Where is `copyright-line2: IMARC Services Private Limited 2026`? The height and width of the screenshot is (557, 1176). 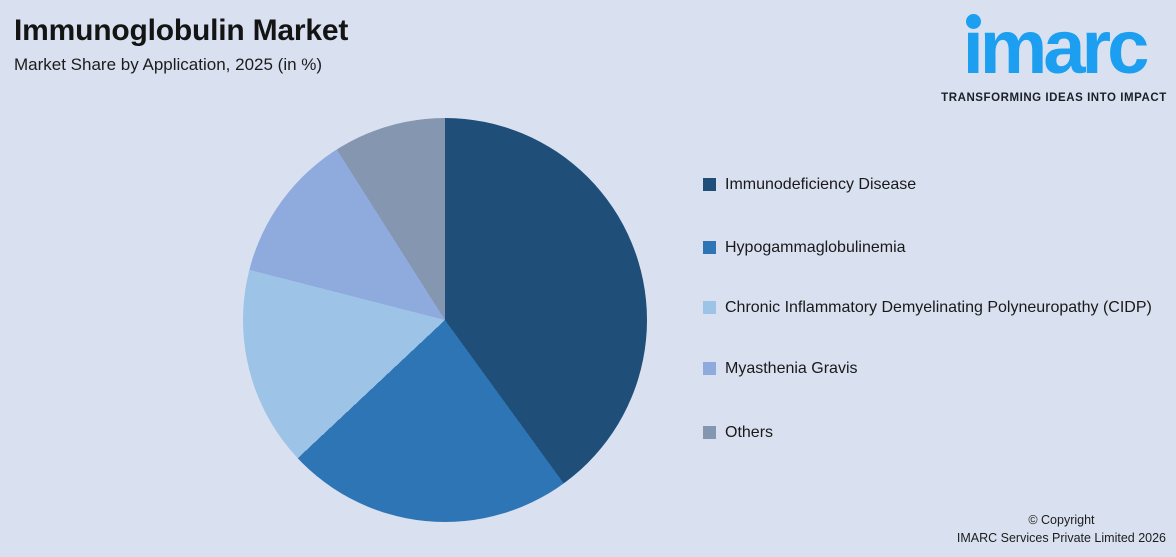
copyright-line2: IMARC Services Private Limited 2026 is located at coordinates (1061, 537).